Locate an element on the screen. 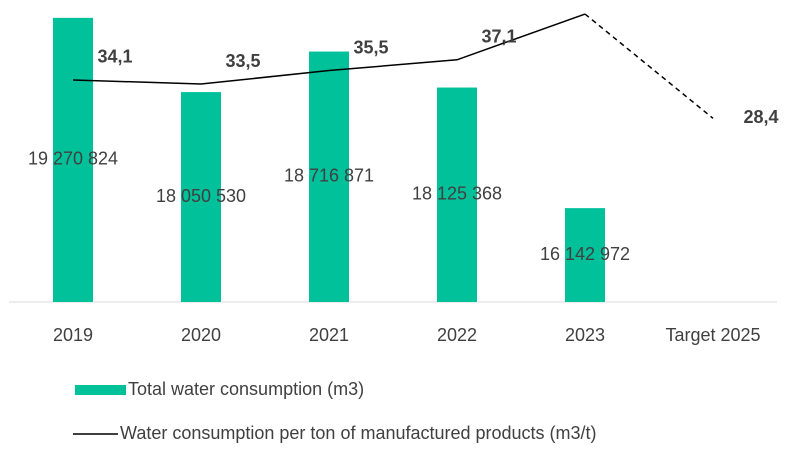  line-value-label: 28,4 is located at coordinates (760, 117).